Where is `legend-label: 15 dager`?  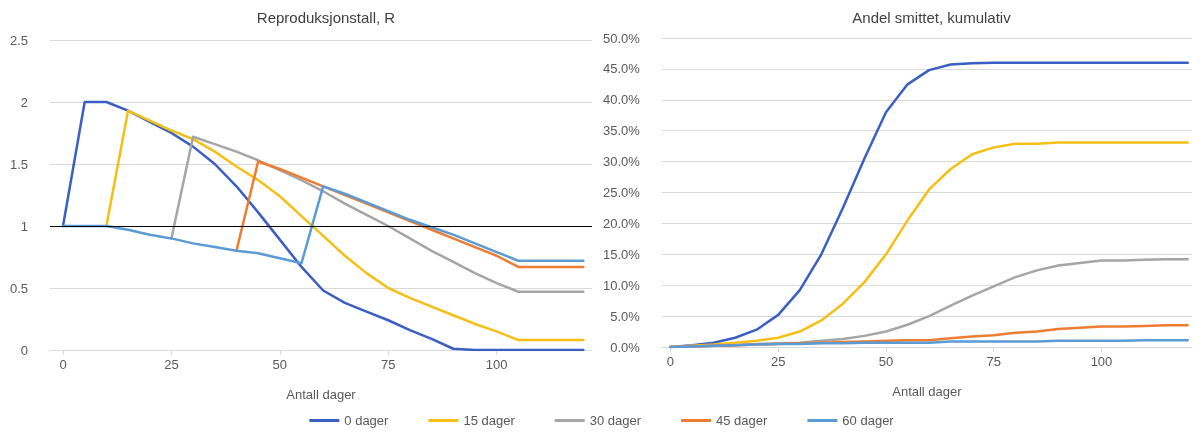 legend-label: 15 dager is located at coordinates (489, 420).